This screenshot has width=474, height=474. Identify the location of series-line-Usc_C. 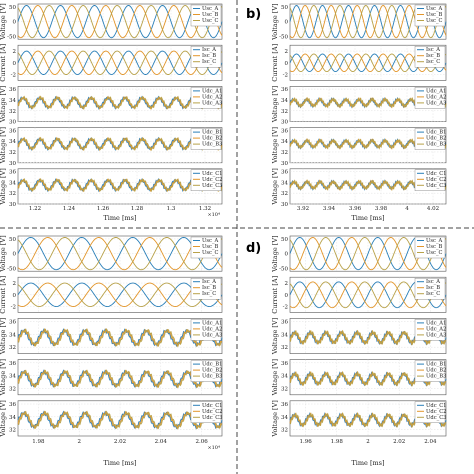
(120, 254).